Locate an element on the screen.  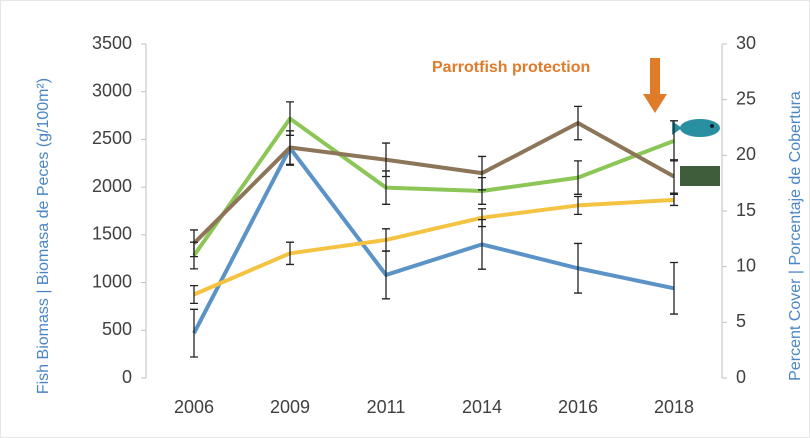
x-tick-label: 2016 is located at coordinates (578, 407).